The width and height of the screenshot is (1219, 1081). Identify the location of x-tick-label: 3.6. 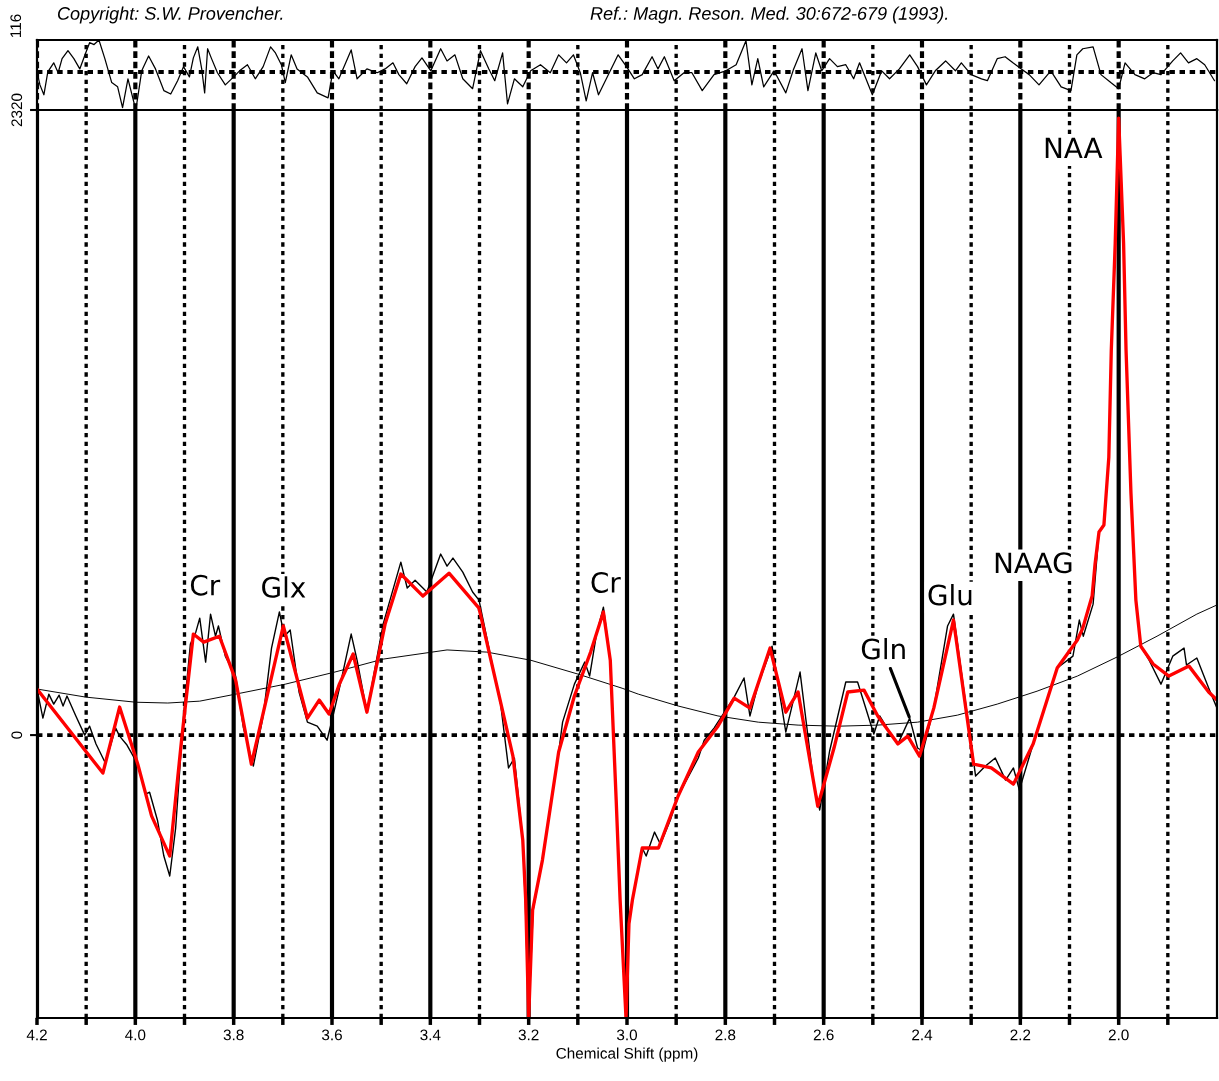
(331, 1035).